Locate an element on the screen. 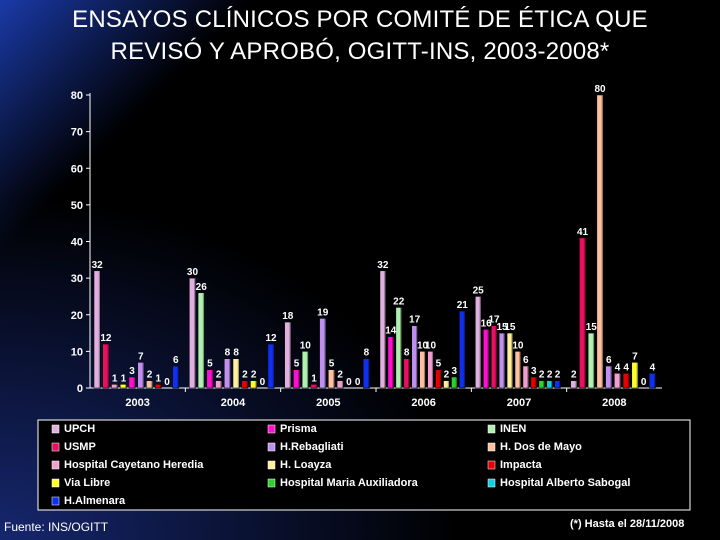 The height and width of the screenshot is (540, 720). legend-label: Impacta is located at coordinates (521, 465).